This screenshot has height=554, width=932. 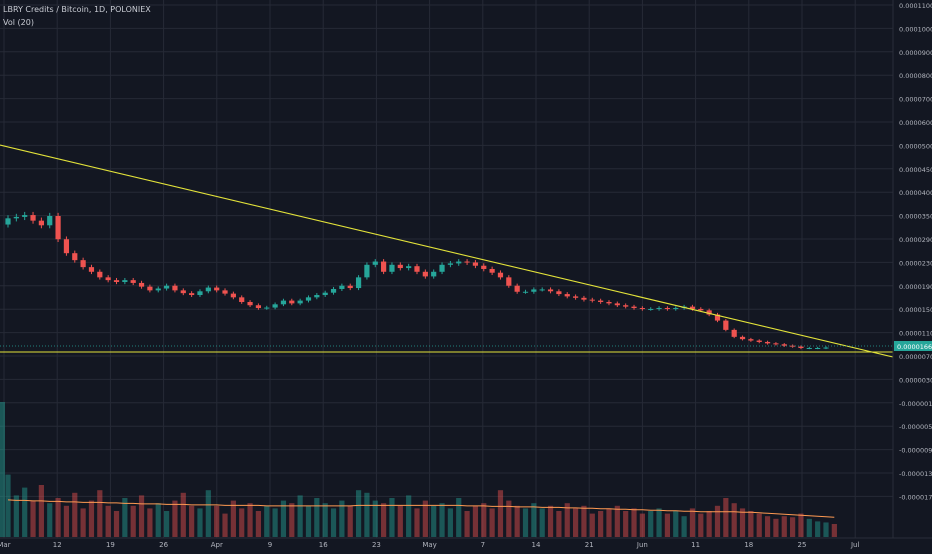 I want to click on price-tick-label: 0.00002300, so click(x=915, y=263).